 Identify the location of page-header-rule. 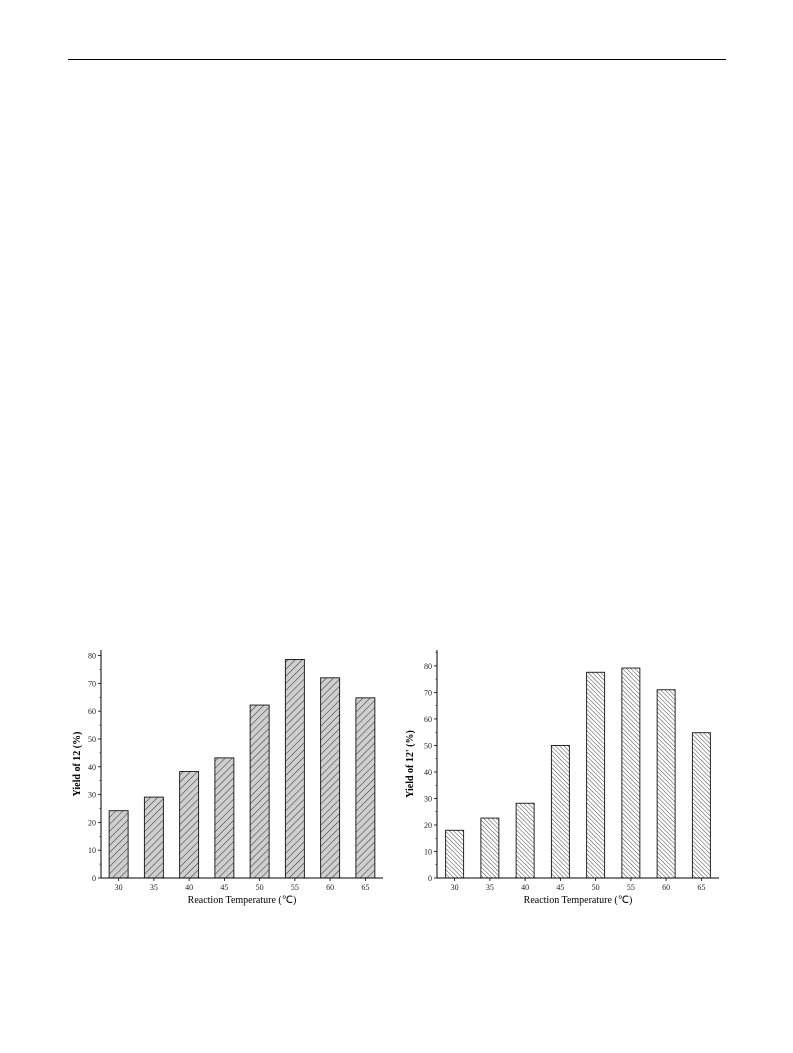
(397, 59).